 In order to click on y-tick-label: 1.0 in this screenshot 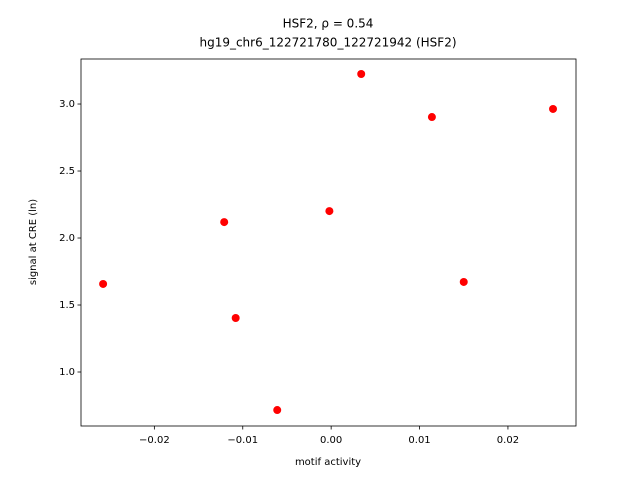, I will do `click(67, 372)`.